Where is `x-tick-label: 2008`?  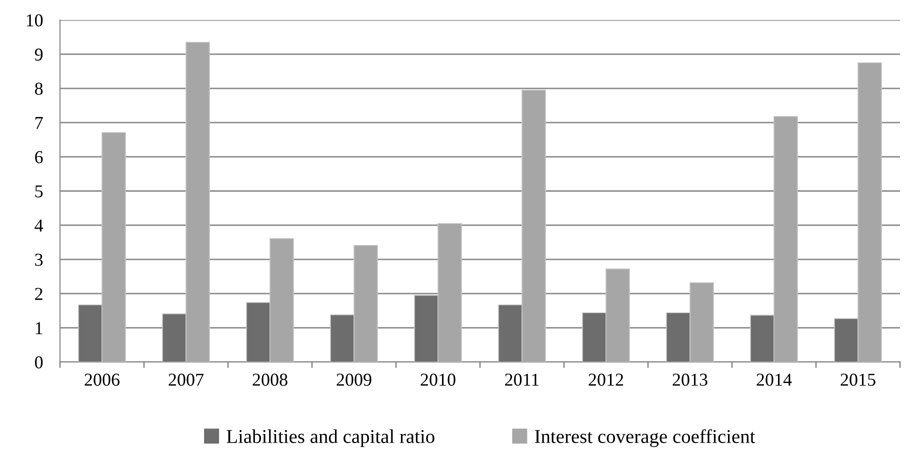 x-tick-label: 2008 is located at coordinates (270, 380).